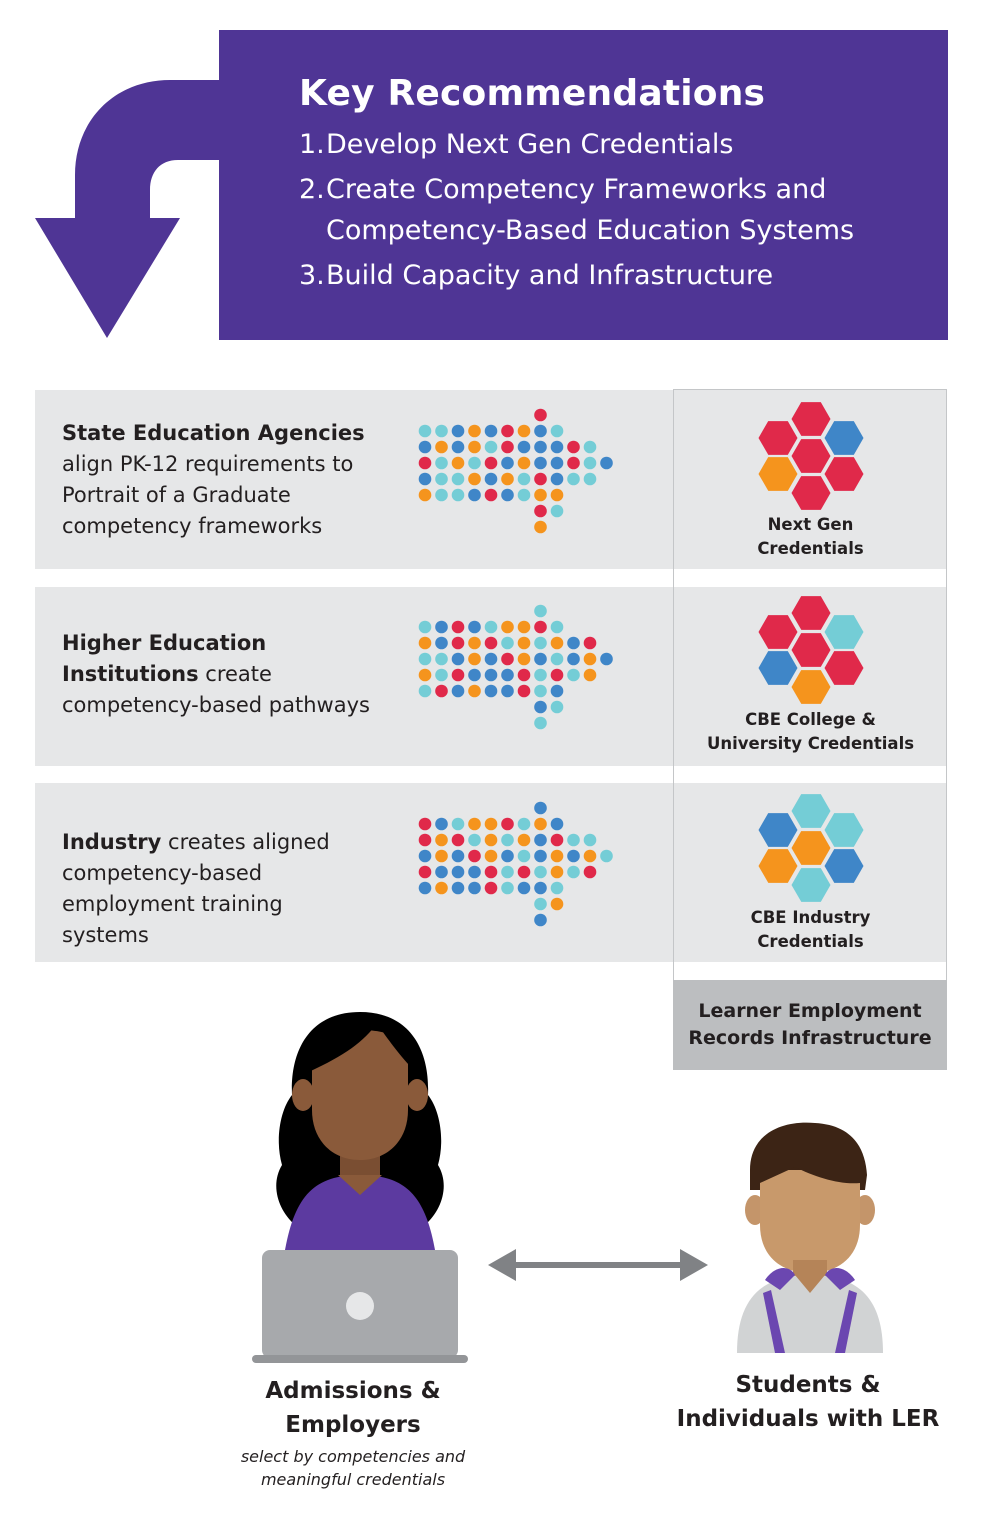 This screenshot has height=1536, width=988. What do you see at coordinates (515, 864) in the screenshot?
I see `dot-arrow-industry` at bounding box center [515, 864].